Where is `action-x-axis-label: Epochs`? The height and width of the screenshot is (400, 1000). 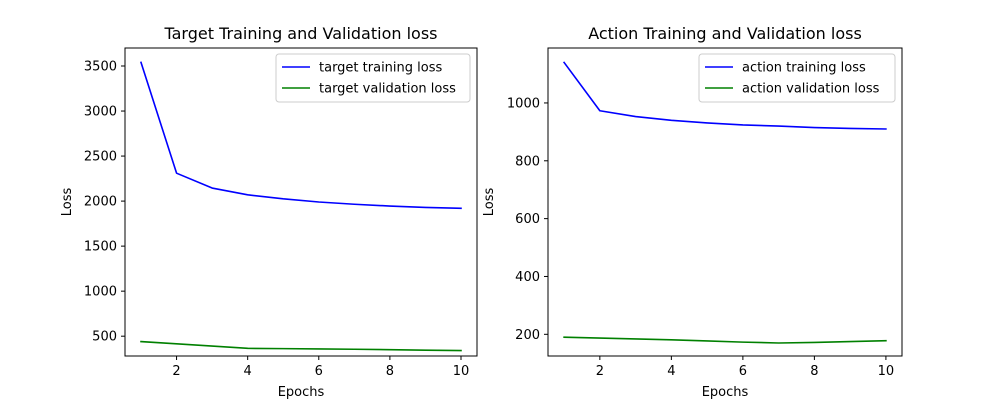
action-x-axis-label: Epochs is located at coordinates (725, 392).